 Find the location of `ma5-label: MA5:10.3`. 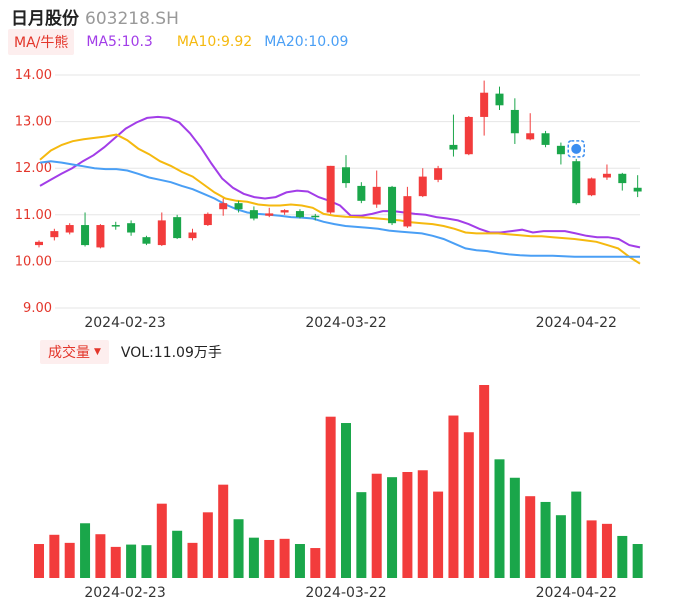

ma5-label: MA5:10.3 is located at coordinates (119, 42).